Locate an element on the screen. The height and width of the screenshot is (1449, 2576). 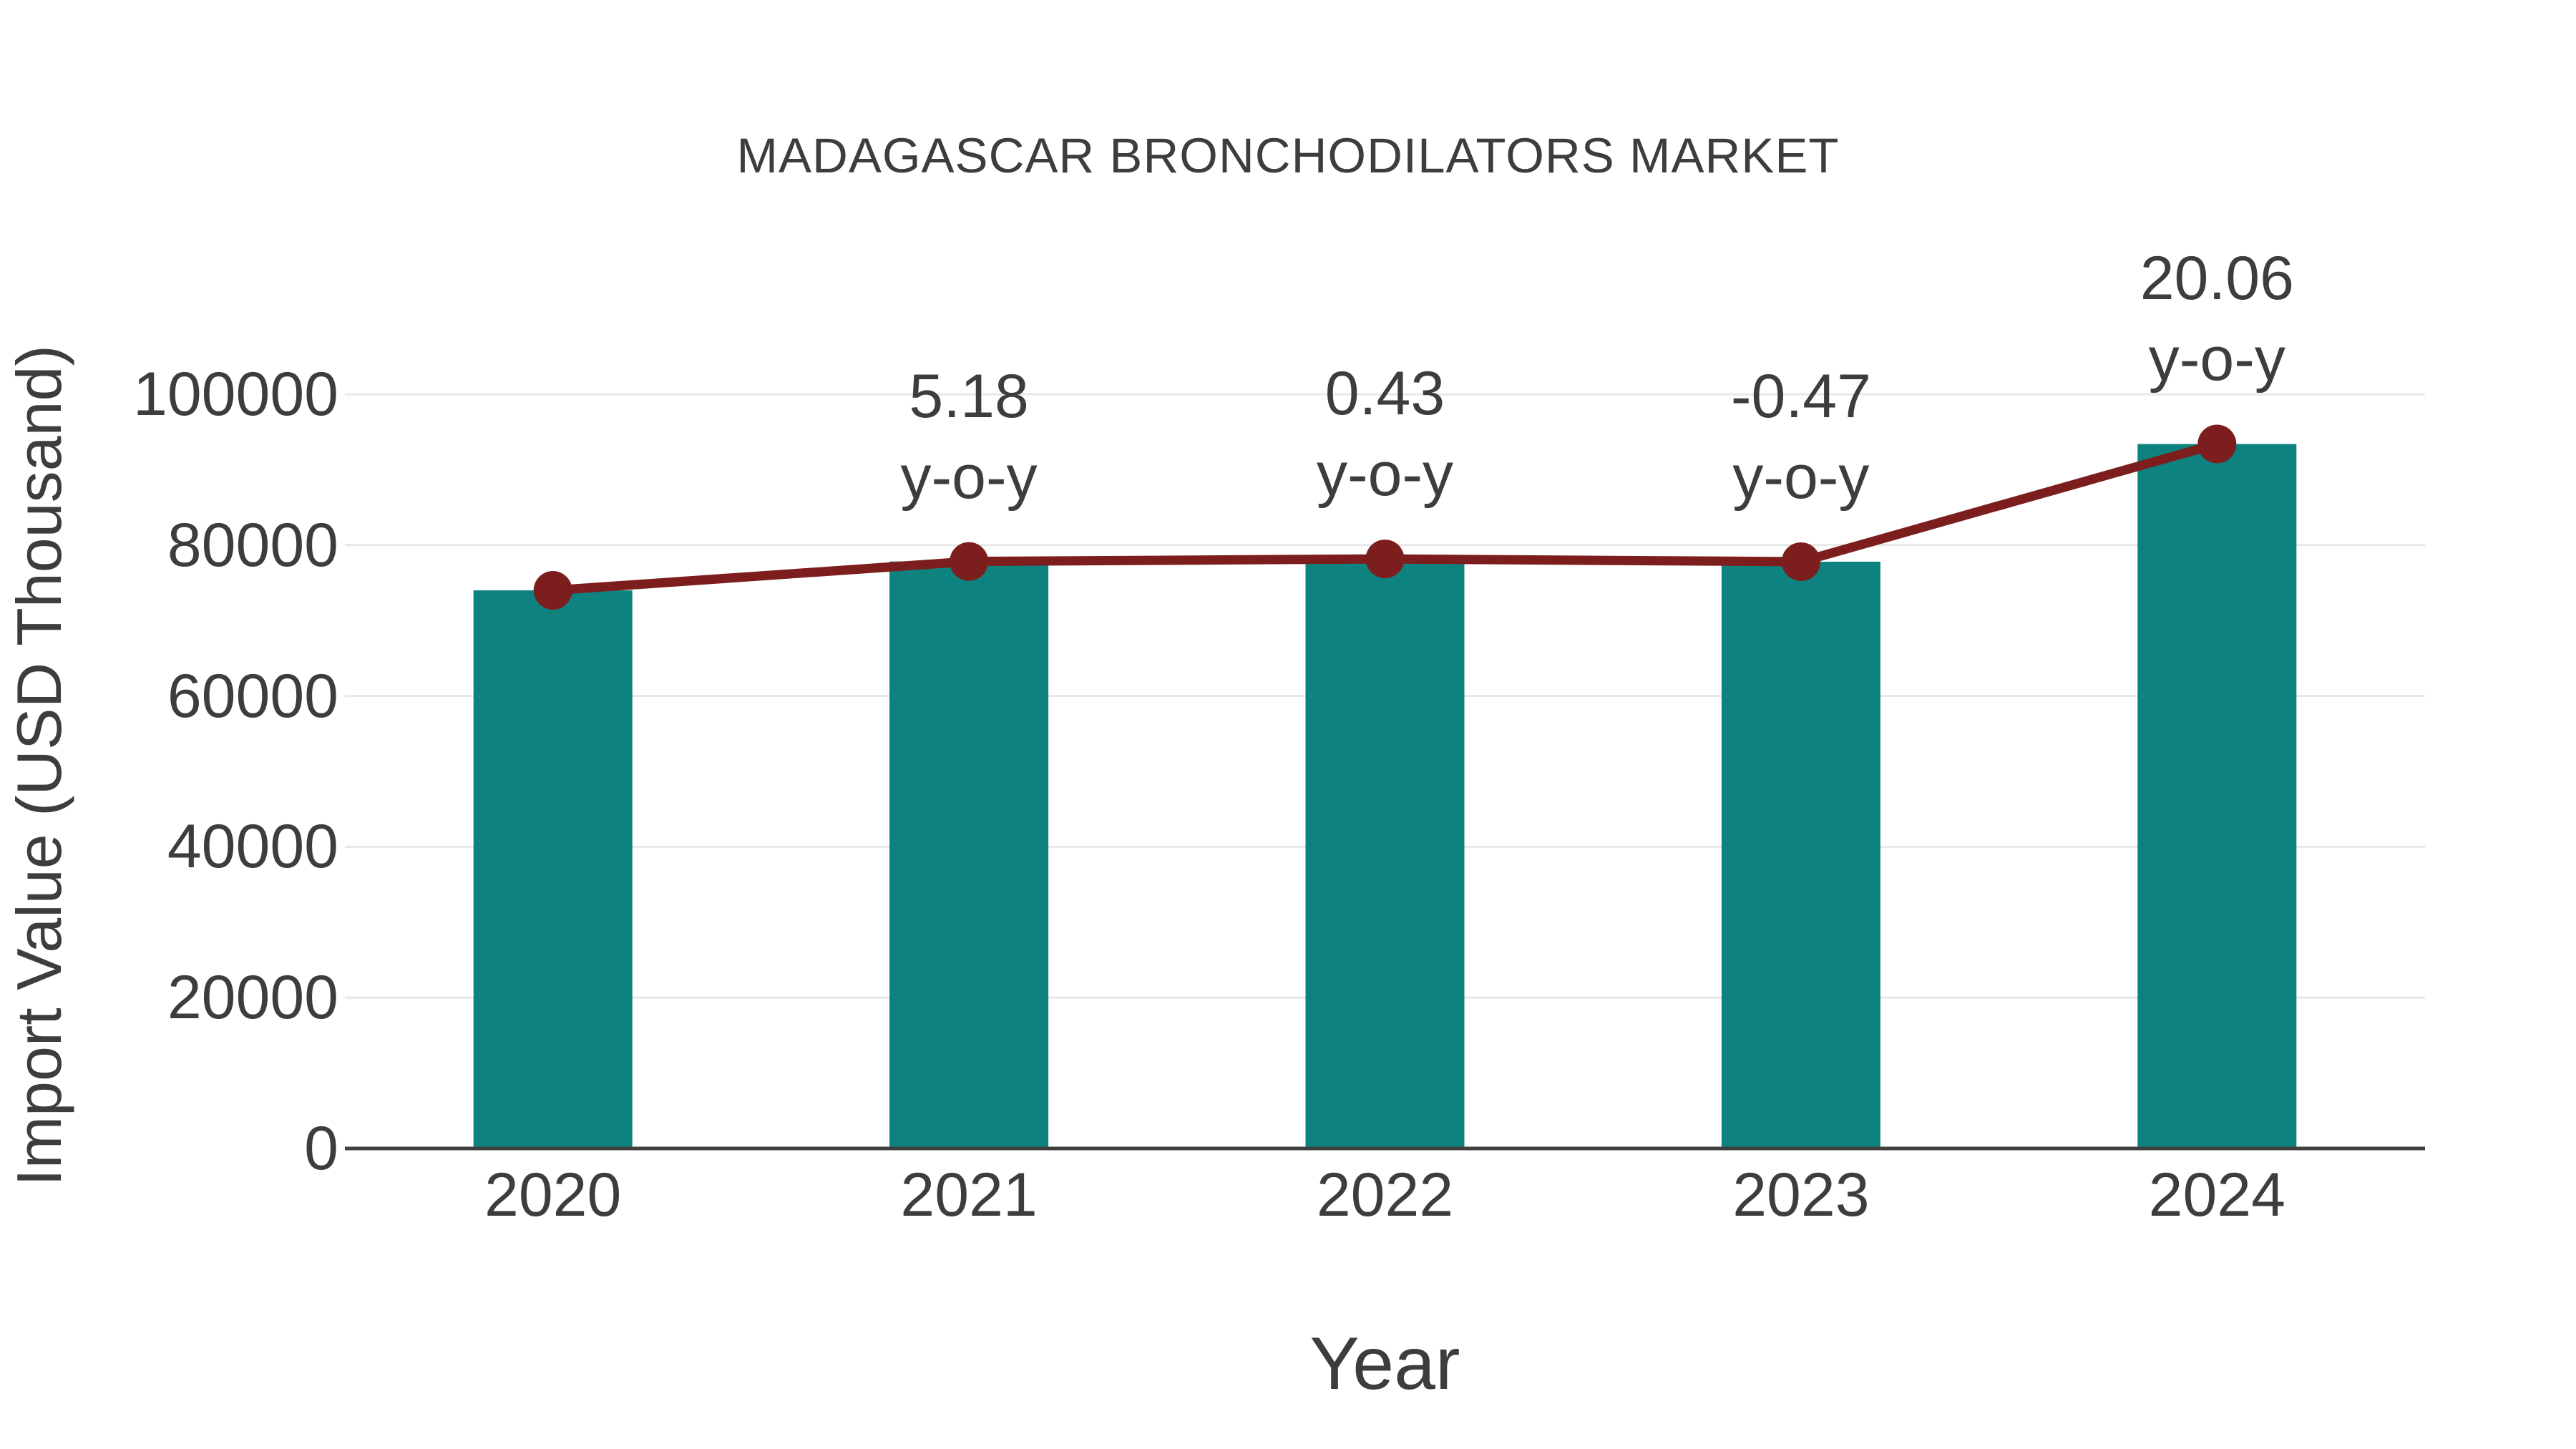
annotation-2021: 5.18 y-o-y is located at coordinates (969, 437).